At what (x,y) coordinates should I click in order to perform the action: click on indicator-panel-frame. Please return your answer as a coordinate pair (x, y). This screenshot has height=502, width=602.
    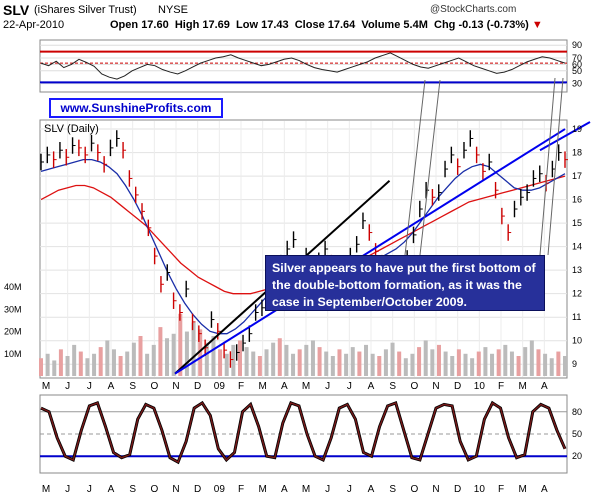
    Looking at the image, I should click on (303, 66).